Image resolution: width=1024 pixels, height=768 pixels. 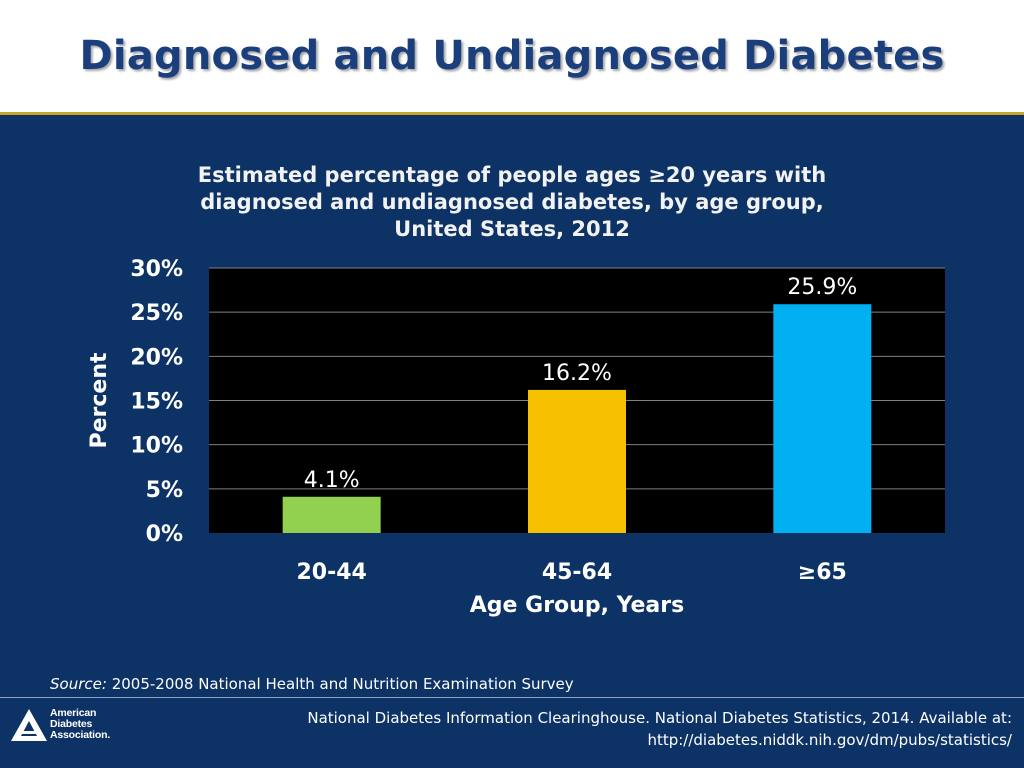 I want to click on title-banner: Diagnosed and Undiagnosed Diabetes, so click(x=512, y=56).